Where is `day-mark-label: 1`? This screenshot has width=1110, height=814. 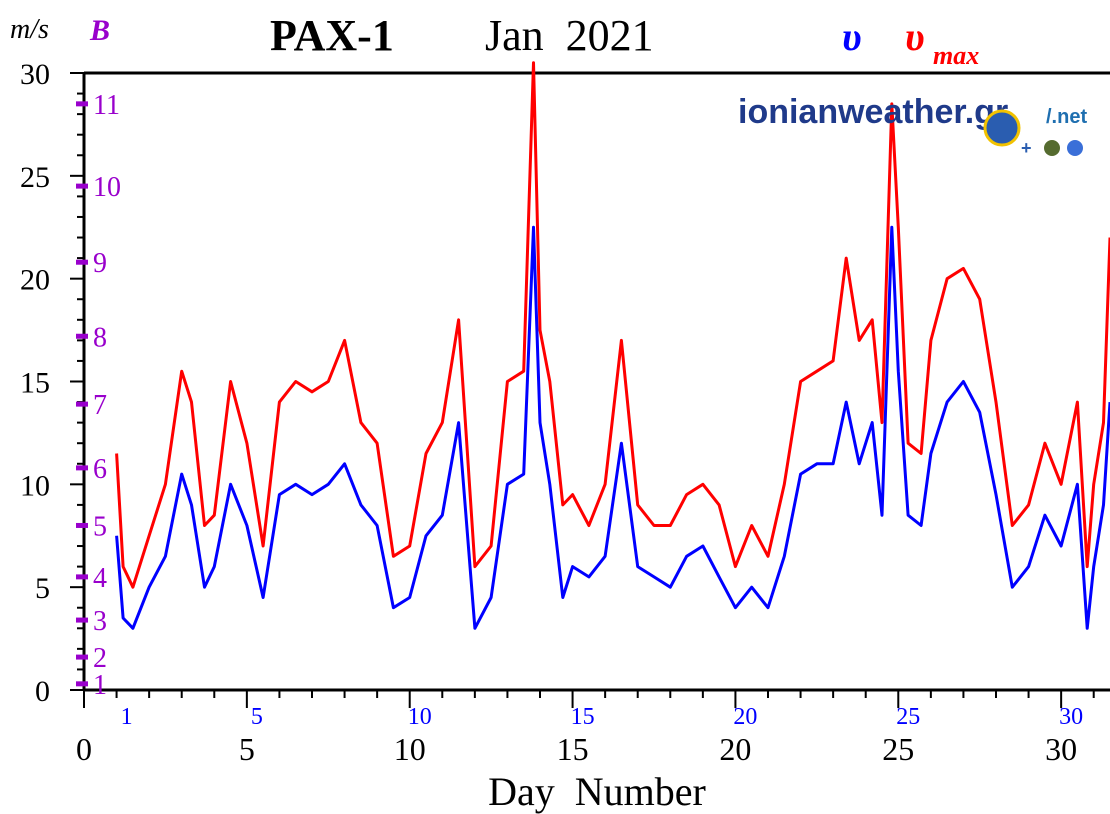 day-mark-label: 1 is located at coordinates (127, 717).